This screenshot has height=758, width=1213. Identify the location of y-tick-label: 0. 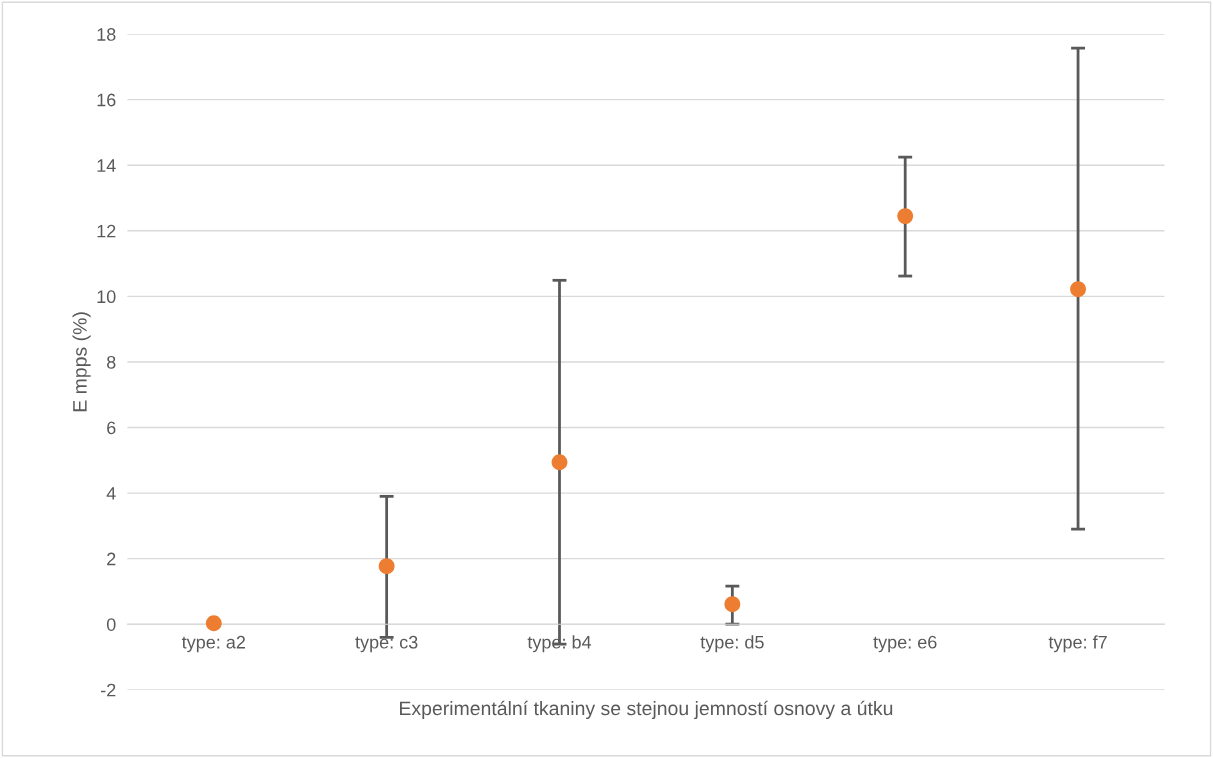
(111, 624).